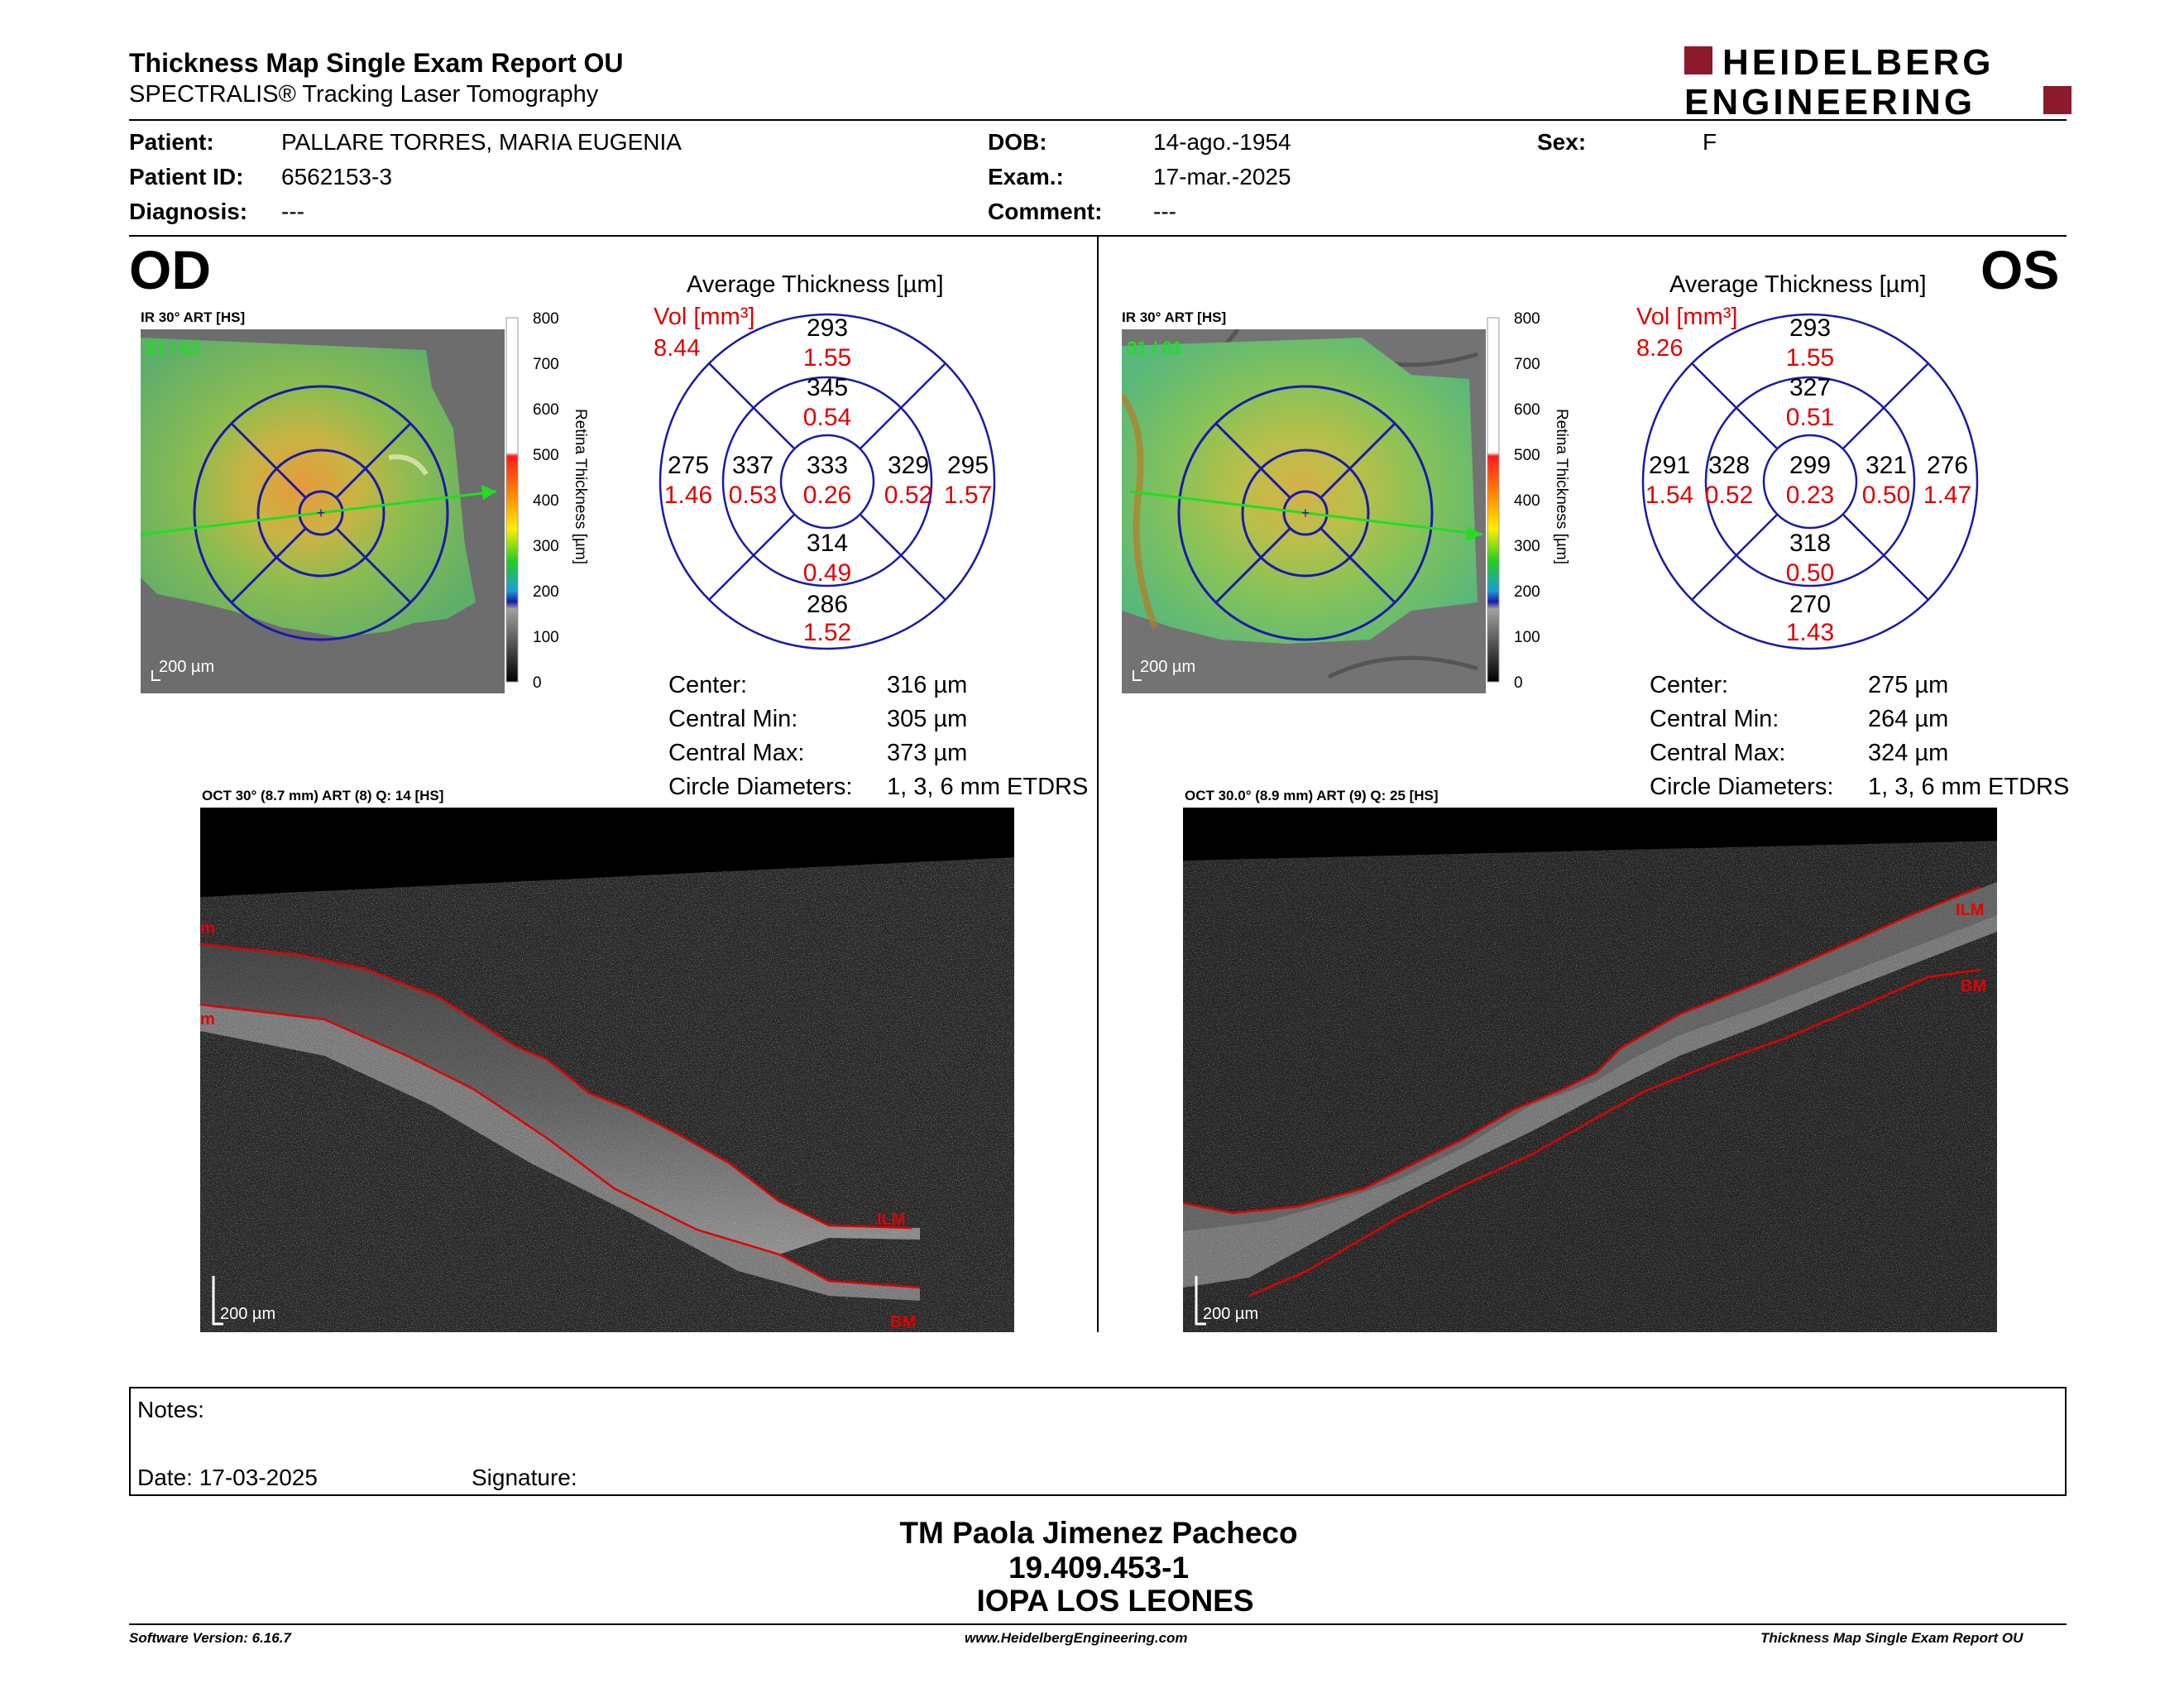  What do you see at coordinates (488, 492) in the screenshot?
I see `od-scan-arrow` at bounding box center [488, 492].